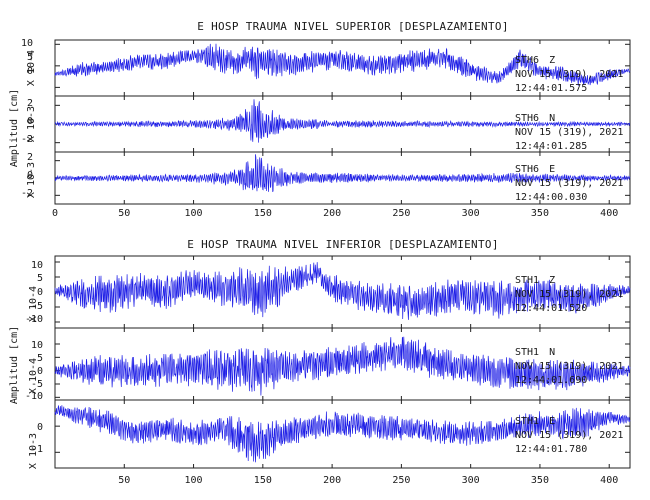  What do you see at coordinates (551, 146) in the screenshot?
I see `time-label: 12:44:01.285` at bounding box center [551, 146].